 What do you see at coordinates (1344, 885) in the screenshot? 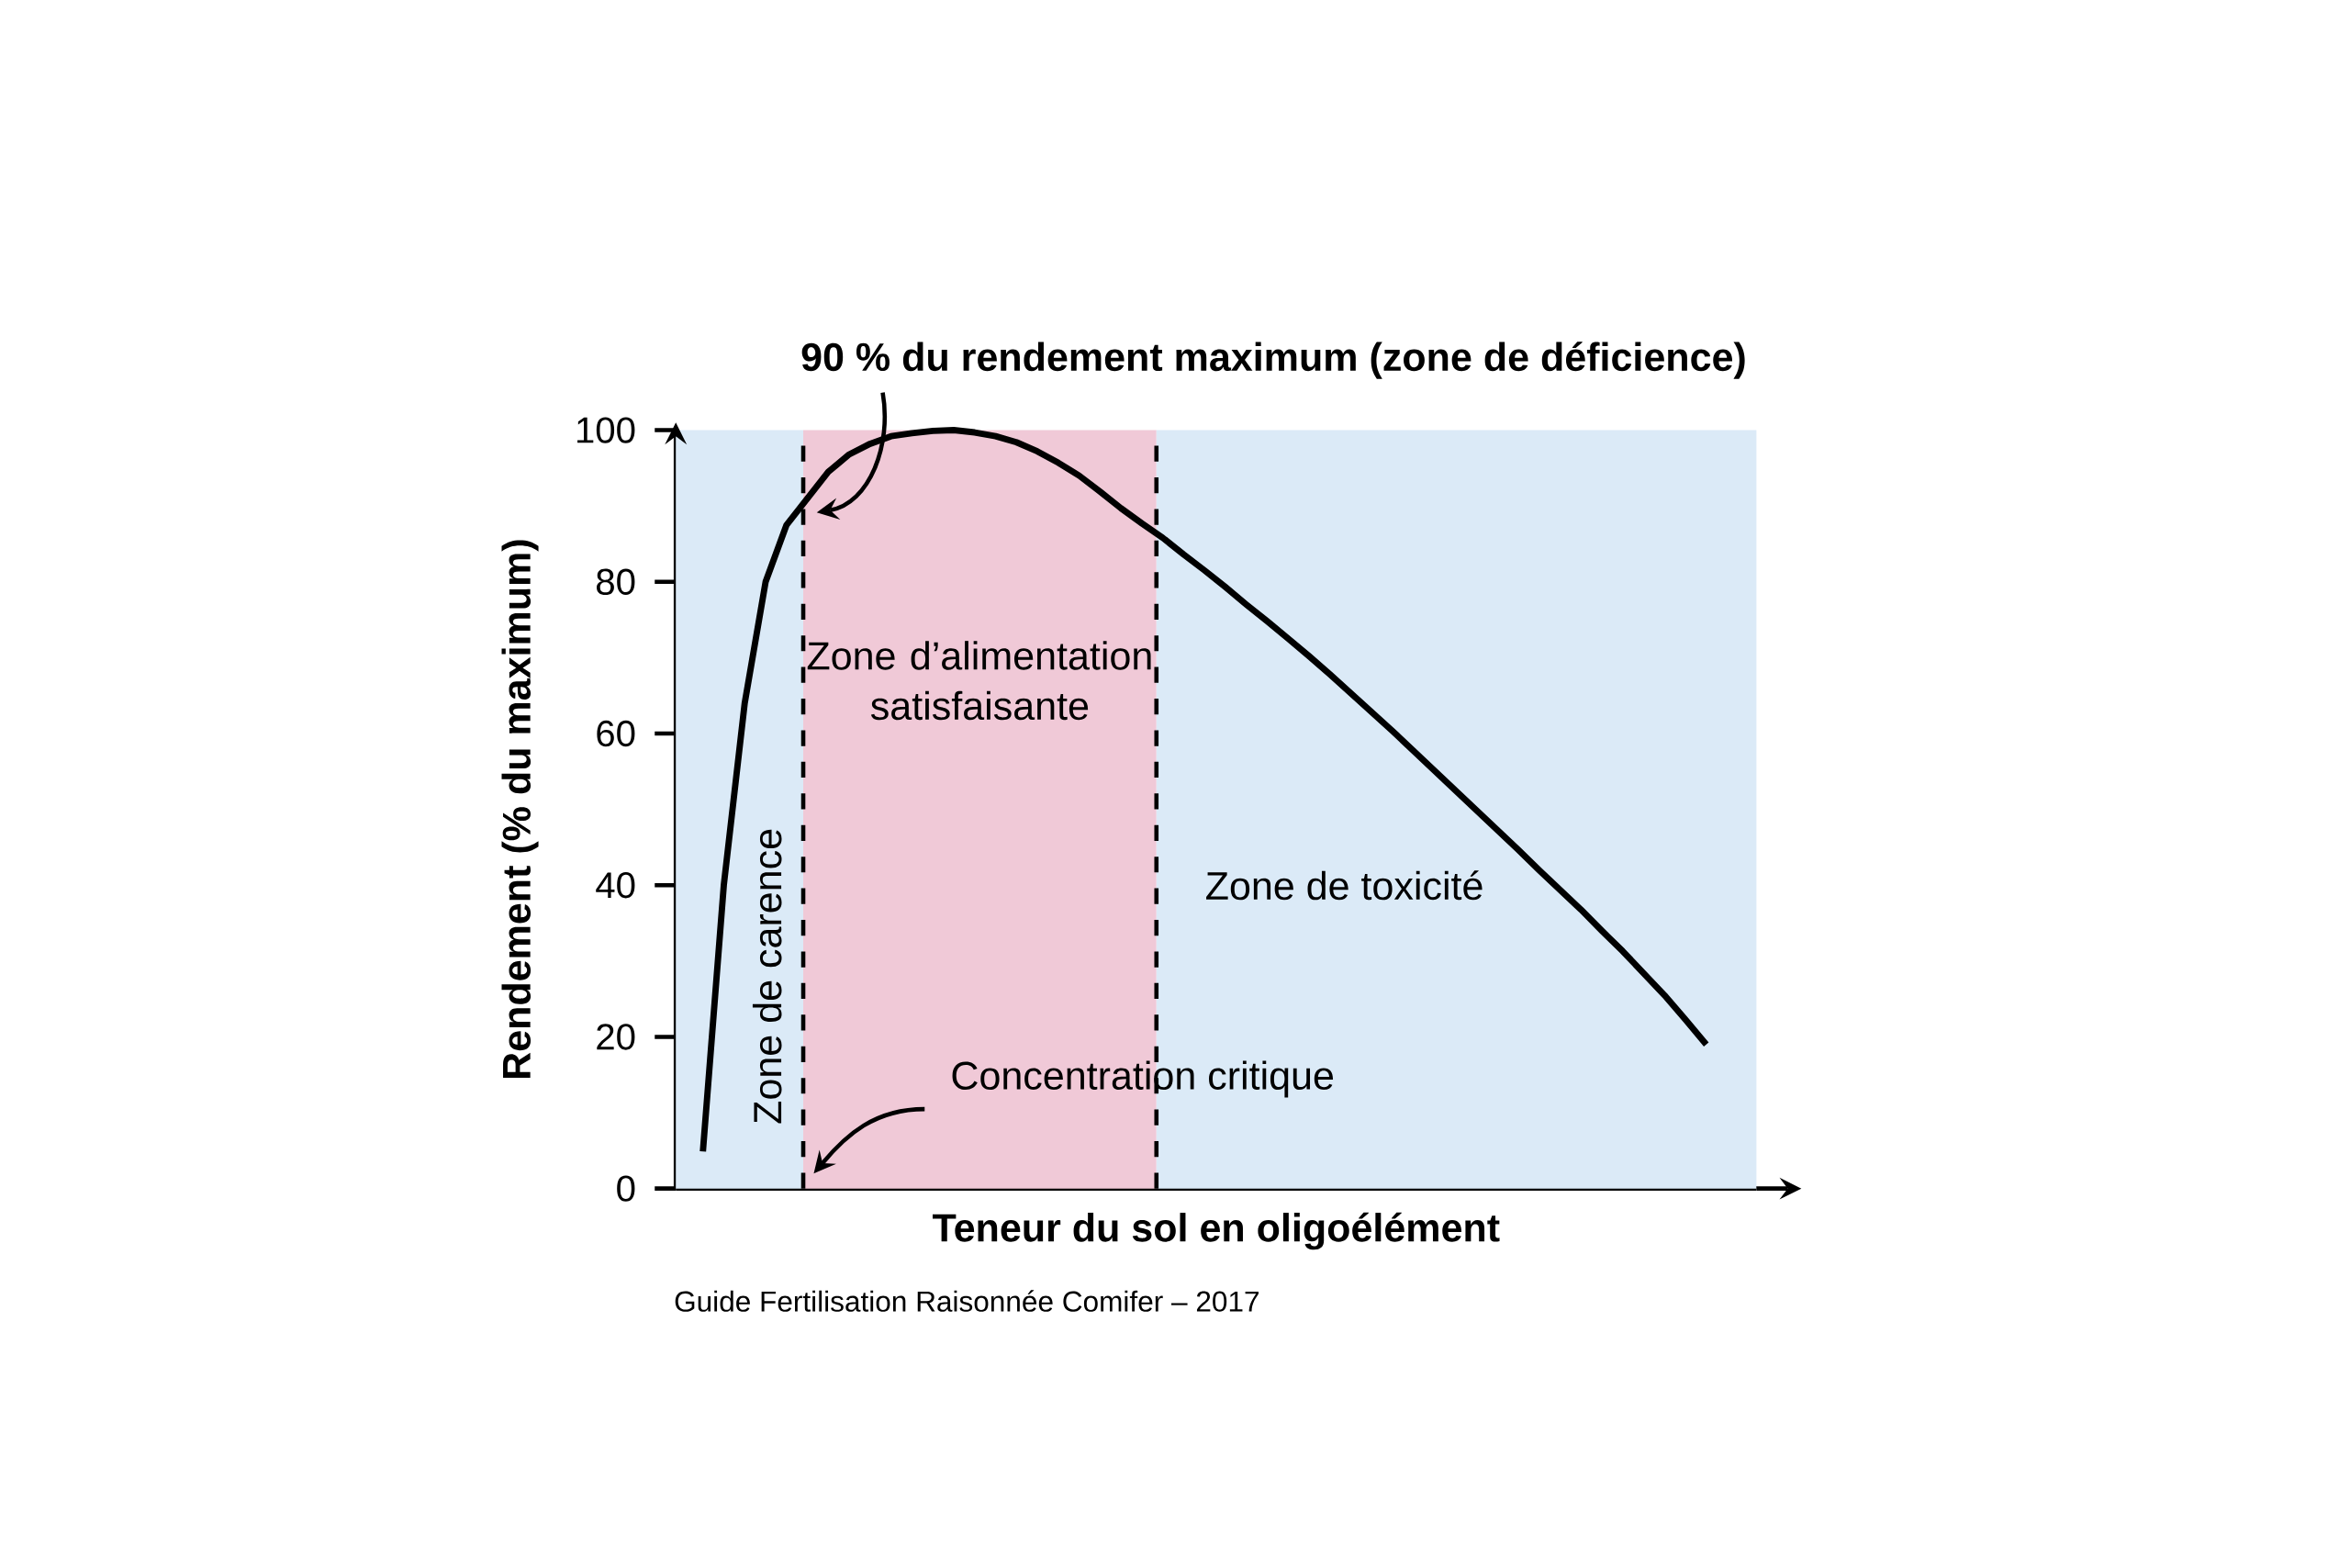
I see `annotation: Zone de toxicité` at bounding box center [1344, 885].